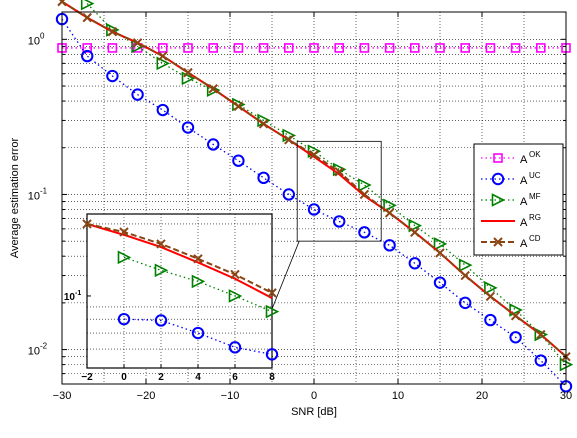 This screenshot has width=577, height=438. What do you see at coordinates (482, 396) in the screenshot?
I see `x-tick-label: 20` at bounding box center [482, 396].